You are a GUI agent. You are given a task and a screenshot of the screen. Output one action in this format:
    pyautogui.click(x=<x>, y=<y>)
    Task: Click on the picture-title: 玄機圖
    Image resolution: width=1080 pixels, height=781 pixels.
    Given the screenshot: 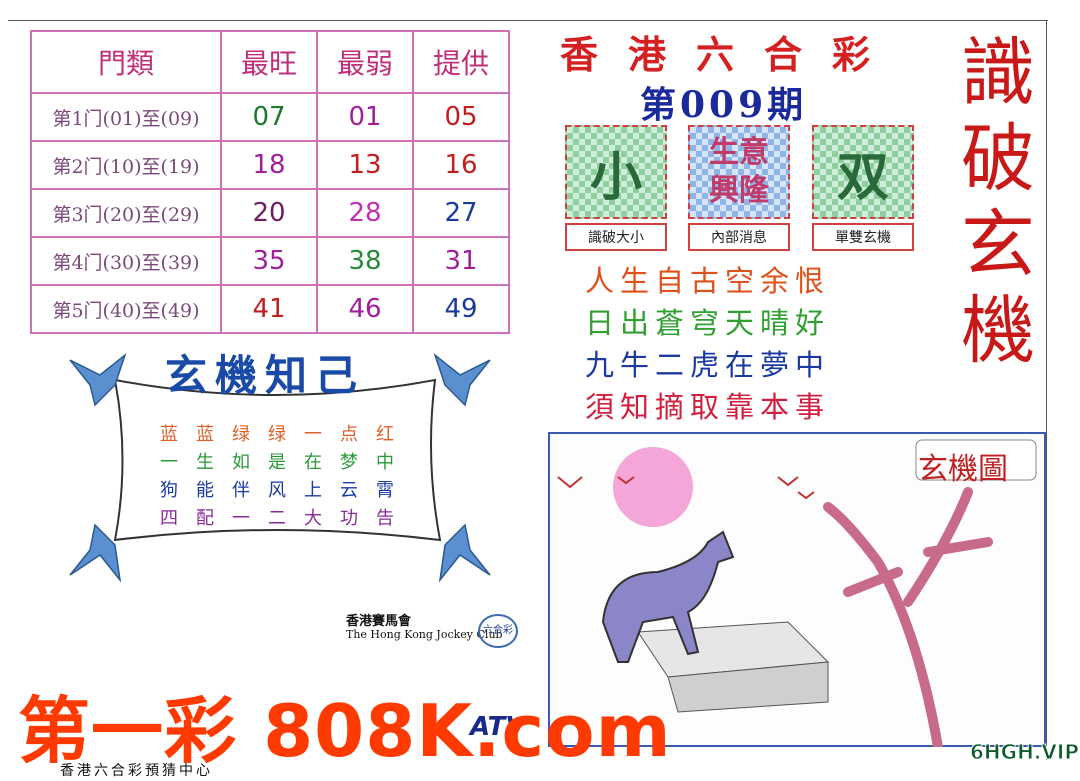 What is the action you would take?
    pyautogui.click(x=963, y=469)
    